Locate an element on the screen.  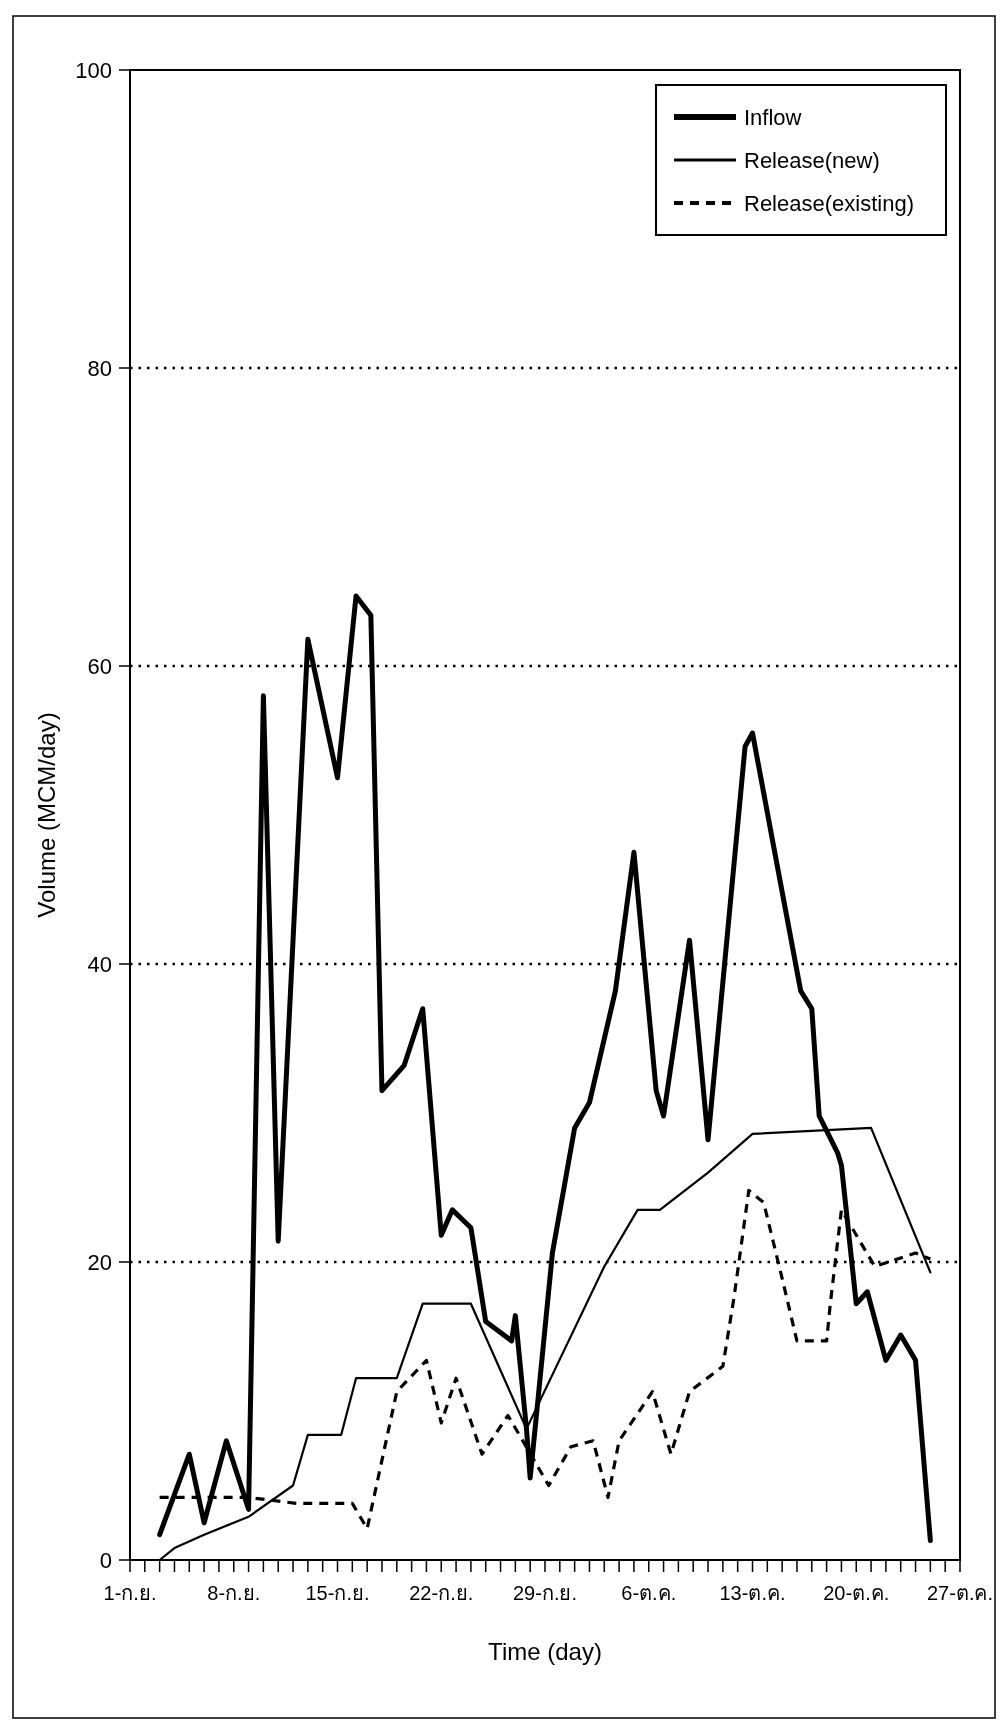
y-tick-label: 80 is located at coordinates (99, 368).